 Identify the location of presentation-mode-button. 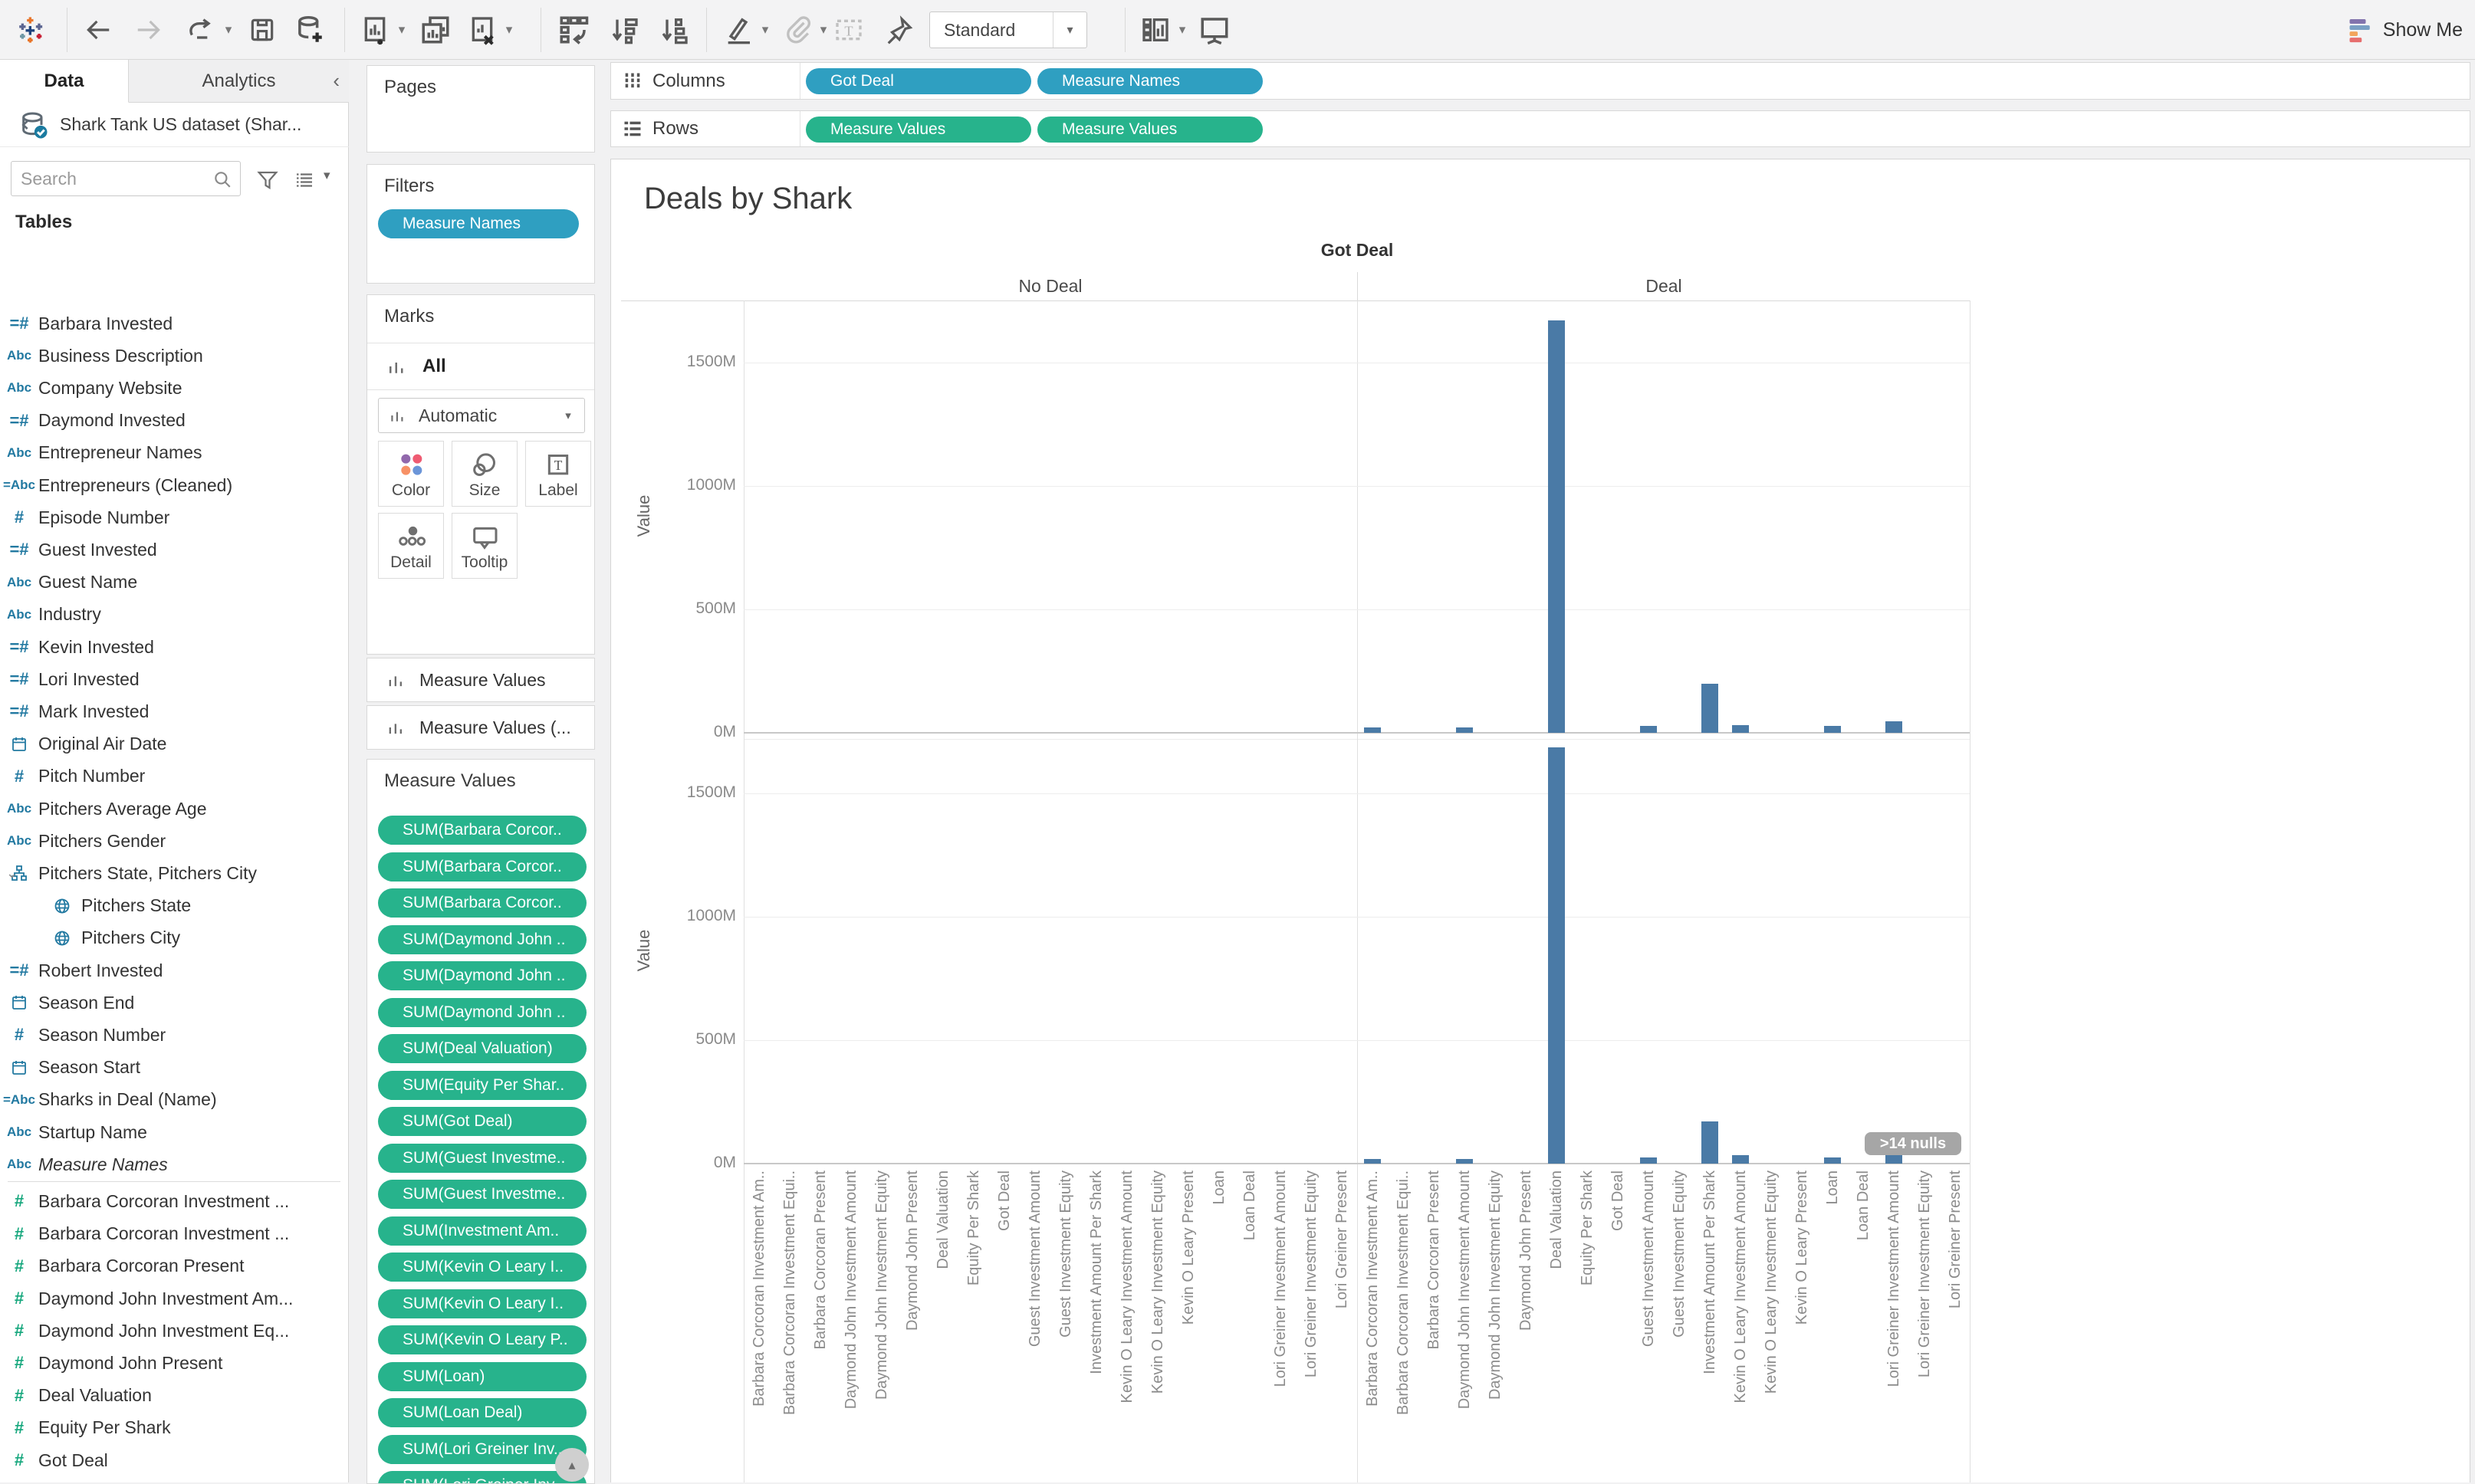
(1214, 30).